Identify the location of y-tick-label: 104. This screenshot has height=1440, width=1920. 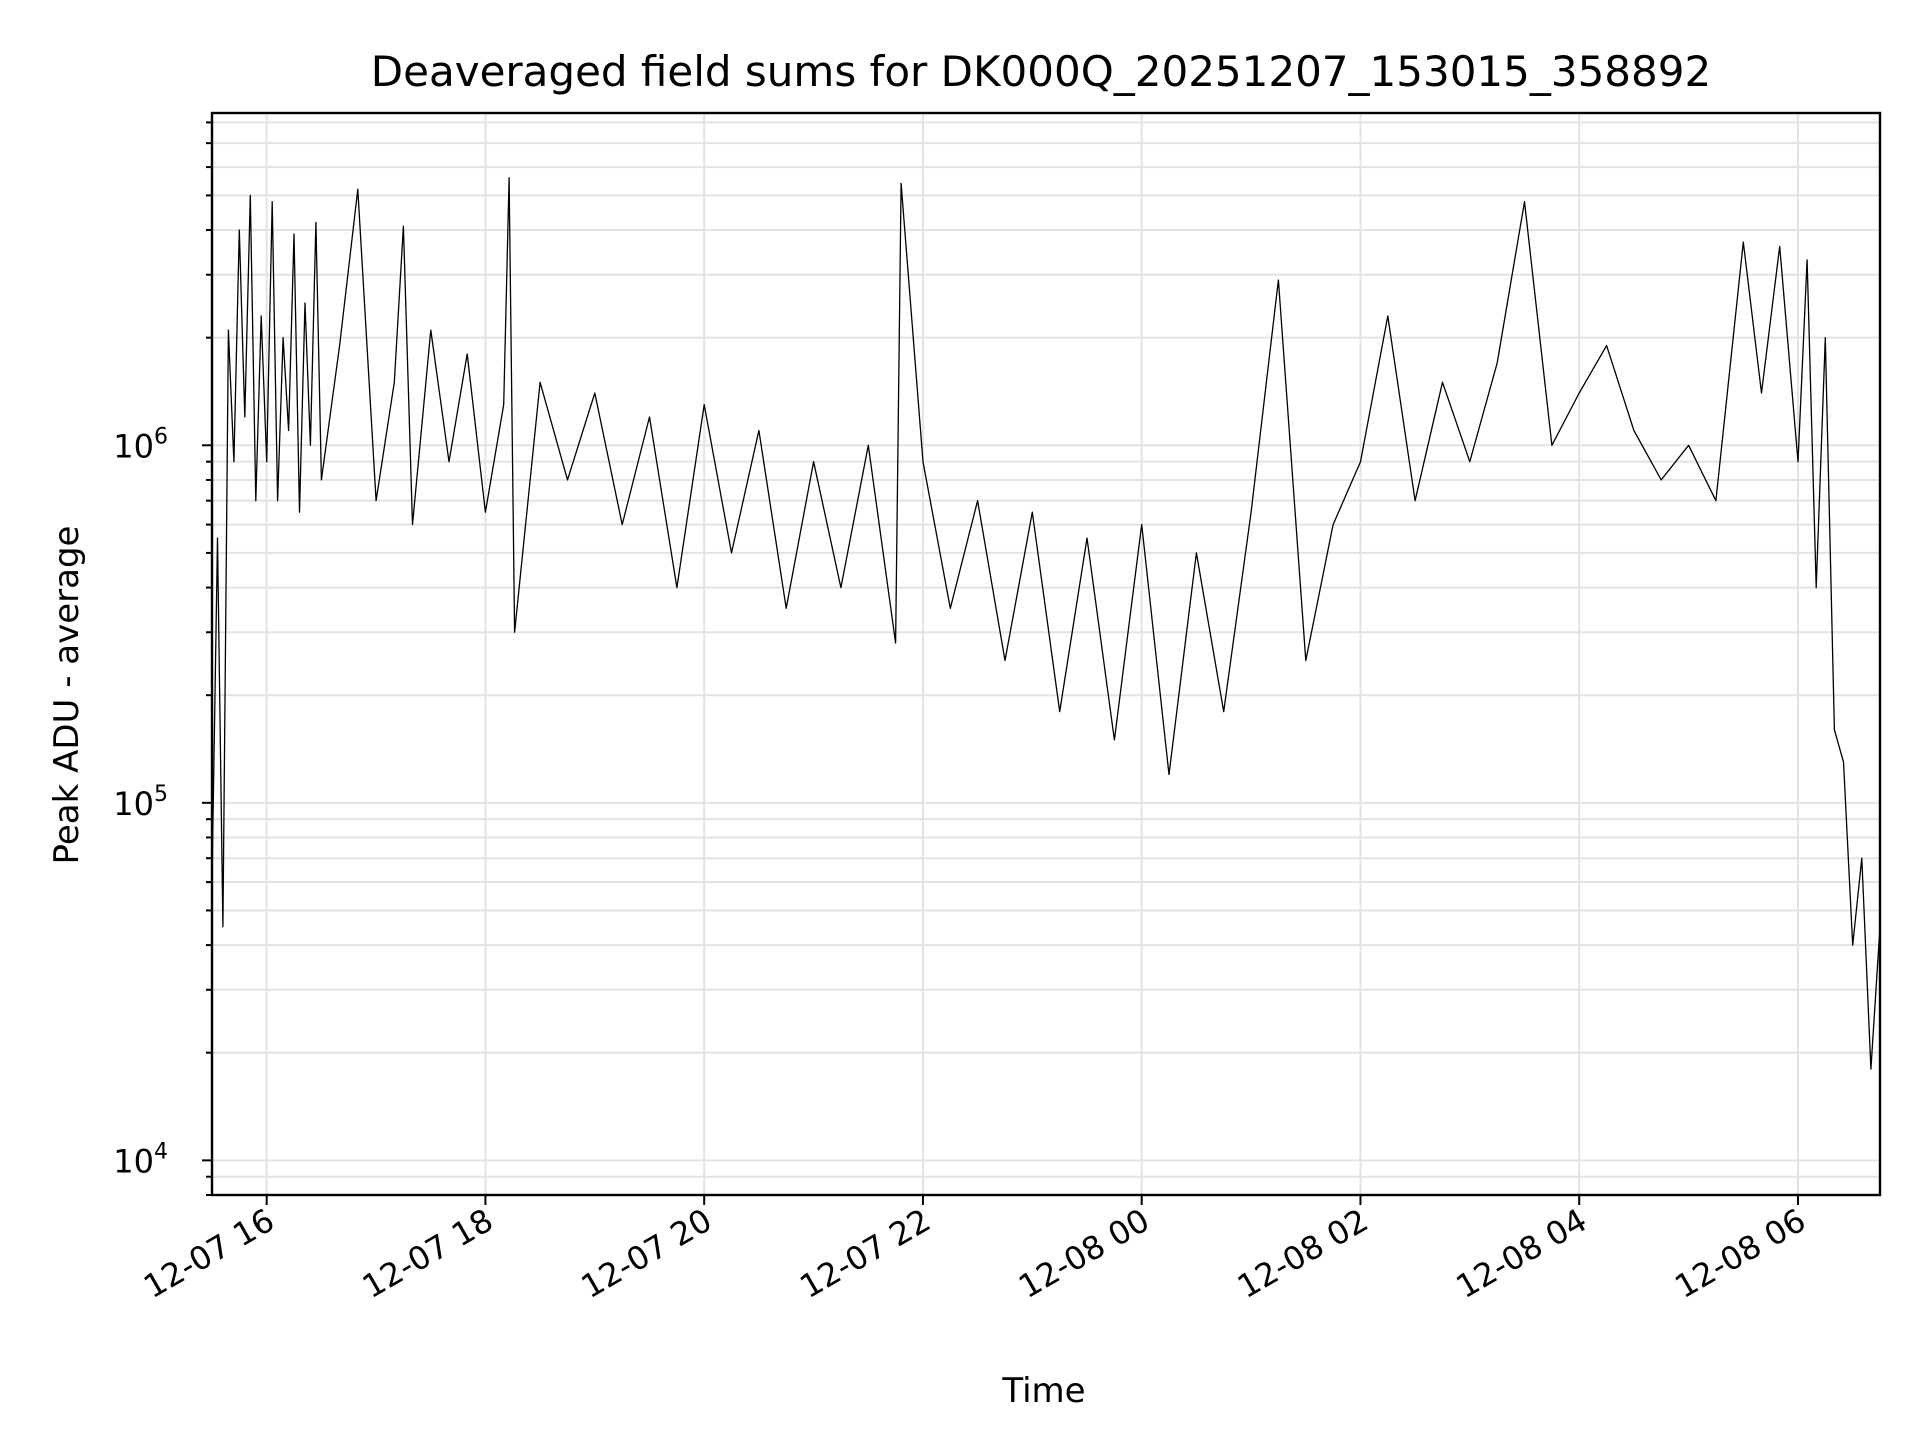
(140, 1159).